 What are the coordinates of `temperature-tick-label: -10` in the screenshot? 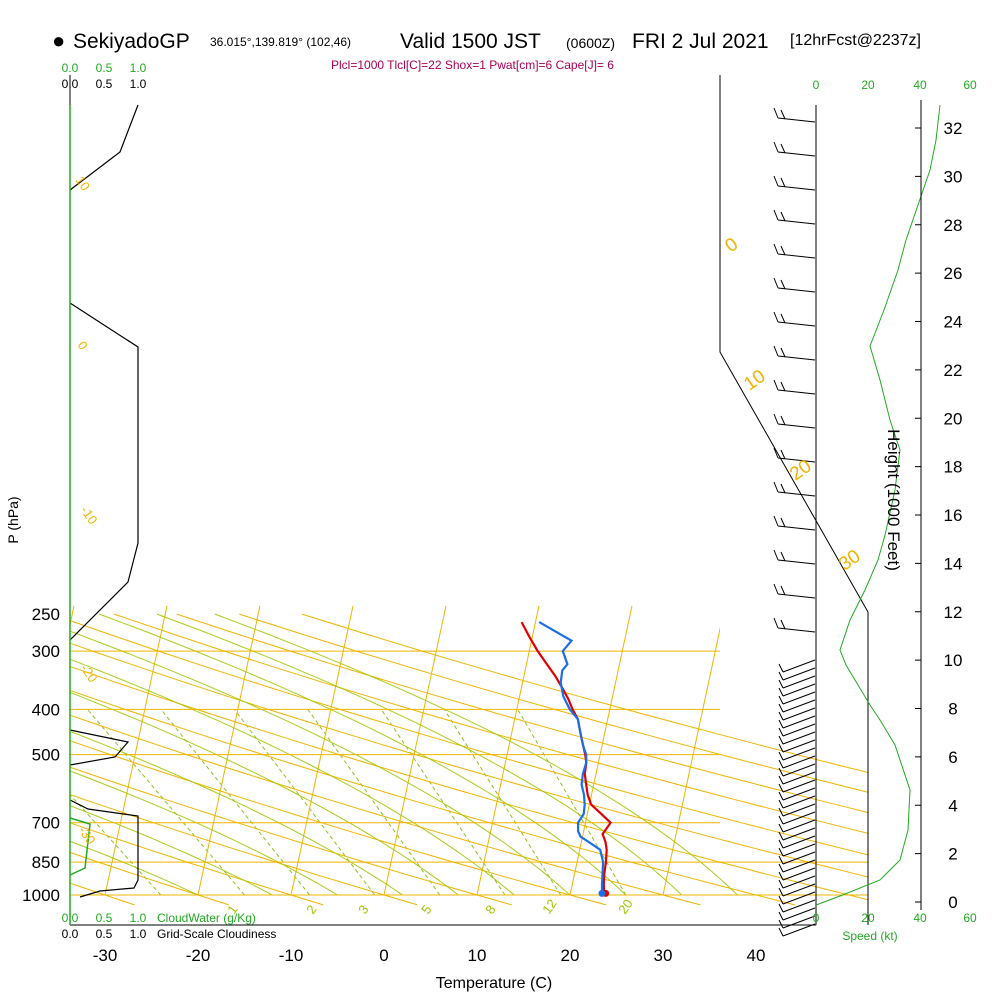 It's located at (291, 955).